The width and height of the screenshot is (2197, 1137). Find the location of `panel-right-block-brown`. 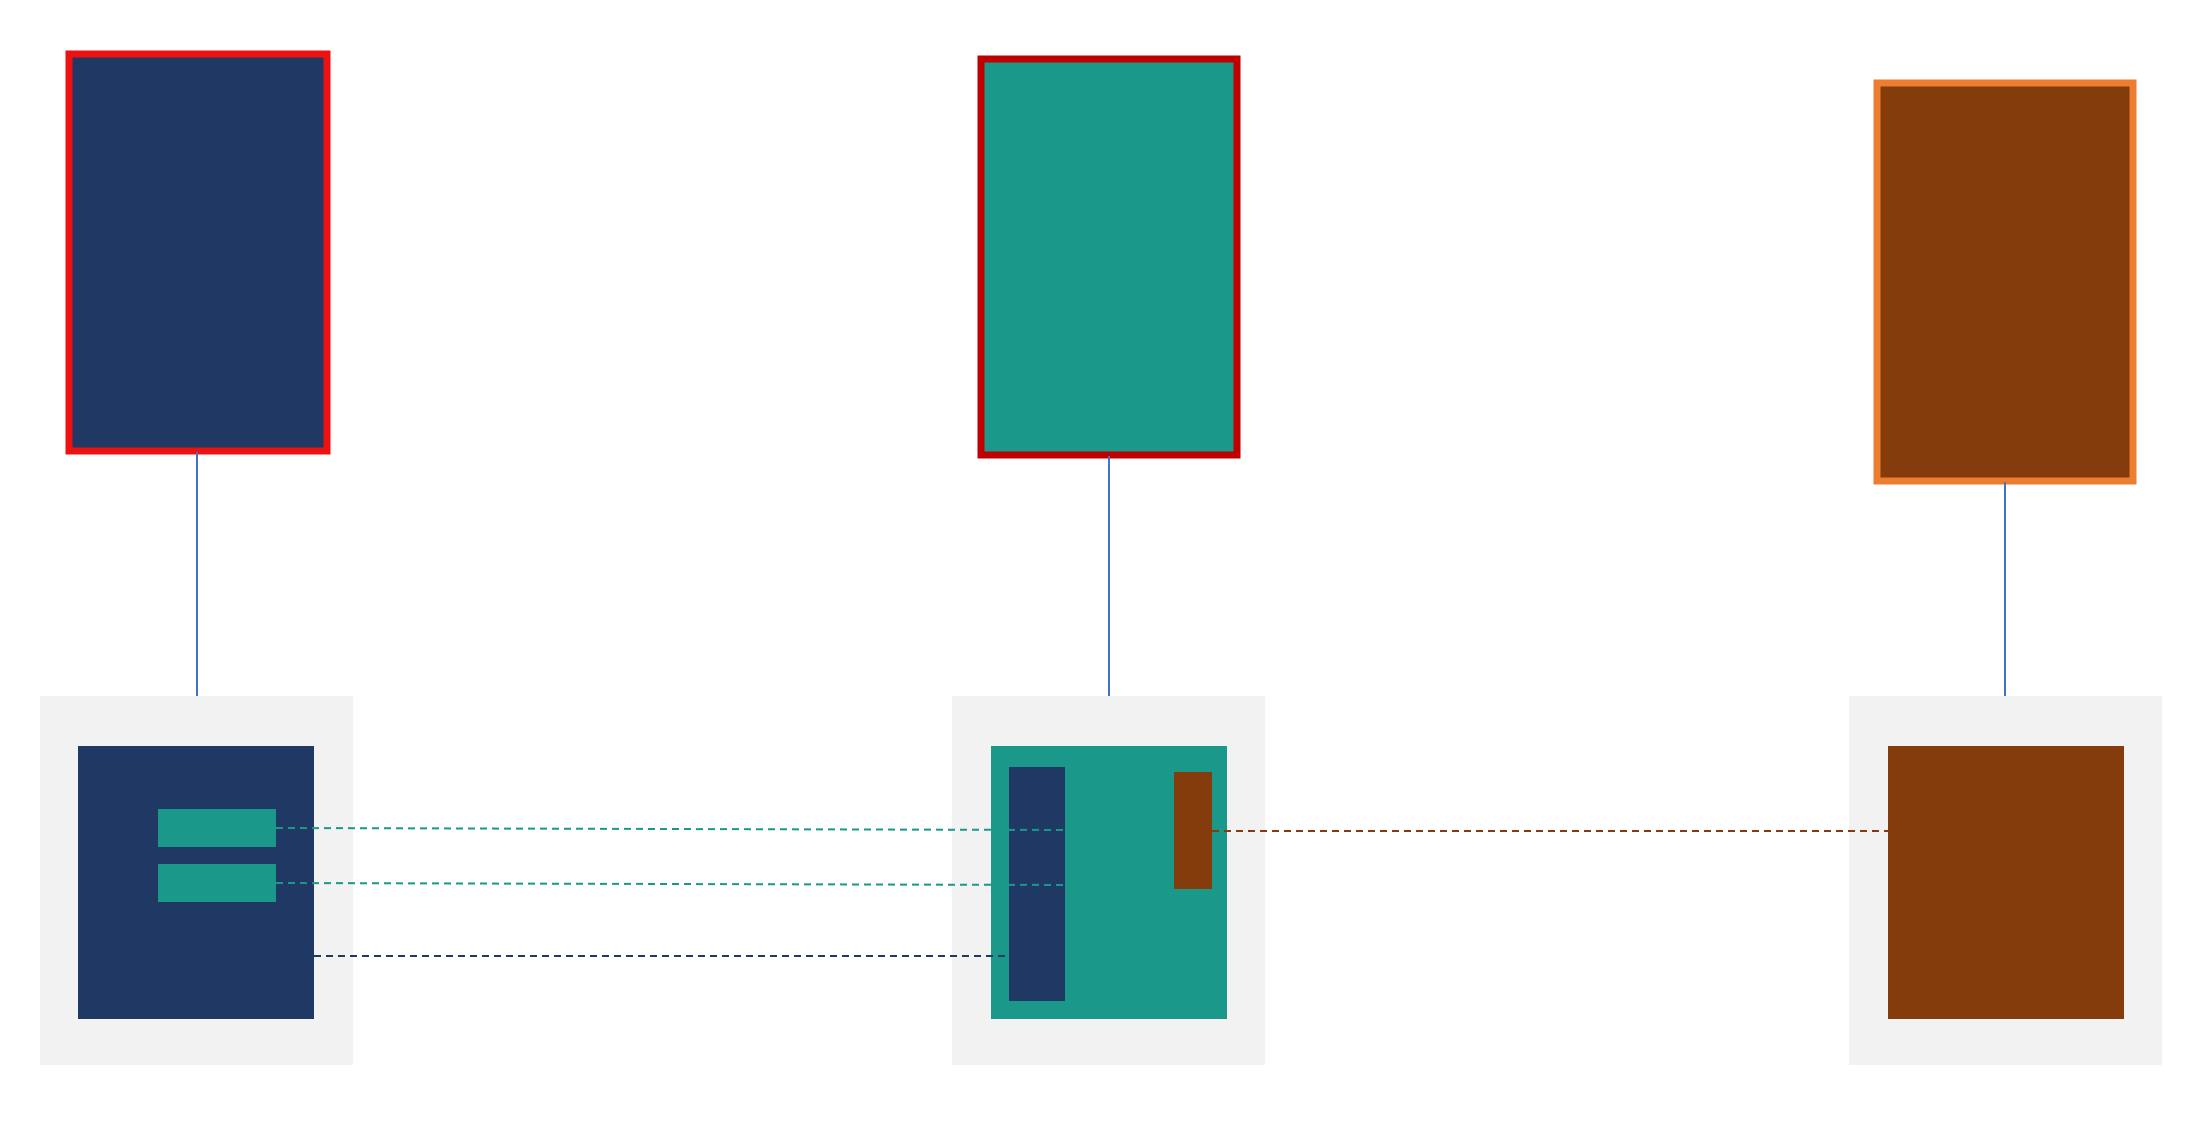

panel-right-block-brown is located at coordinates (2006, 882).